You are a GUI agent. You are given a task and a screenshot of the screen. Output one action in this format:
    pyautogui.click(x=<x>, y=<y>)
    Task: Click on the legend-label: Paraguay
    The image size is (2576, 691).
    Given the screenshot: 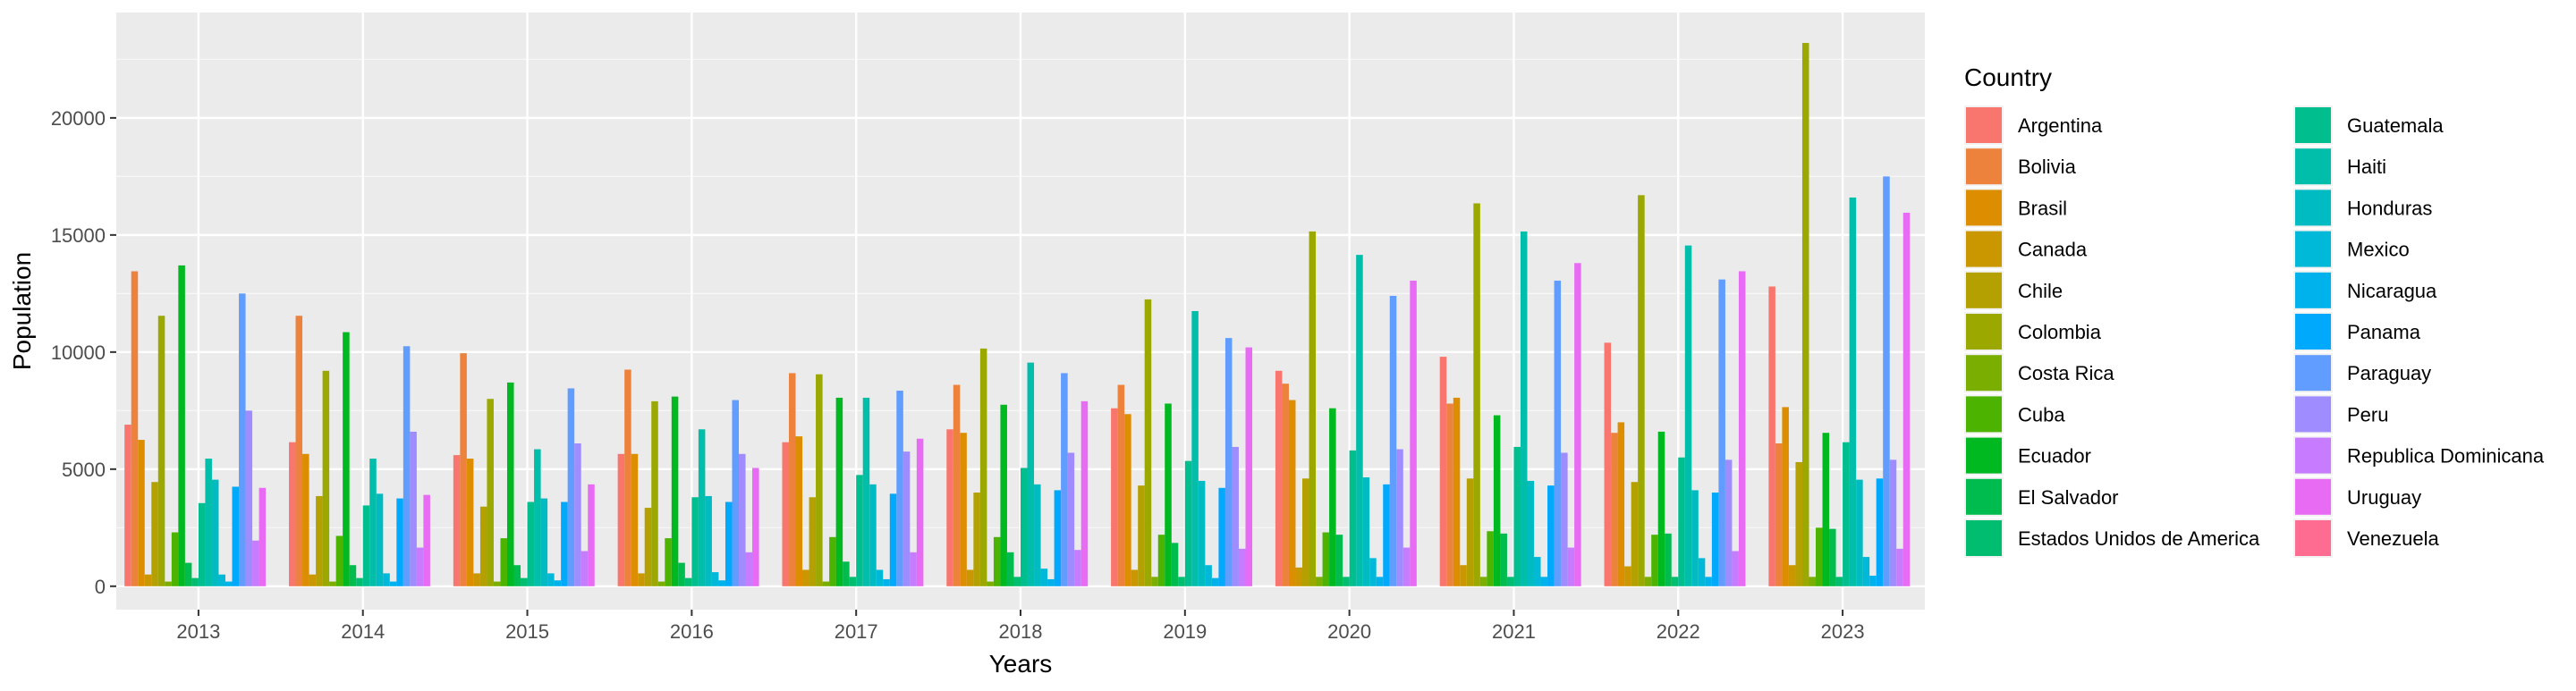 What is the action you would take?
    pyautogui.click(x=2389, y=373)
    